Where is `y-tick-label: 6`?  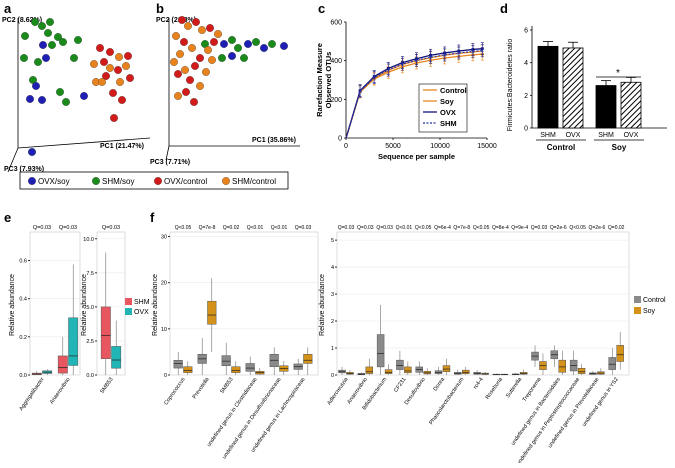
y-tick-label: 6 is located at coordinates (526, 31).